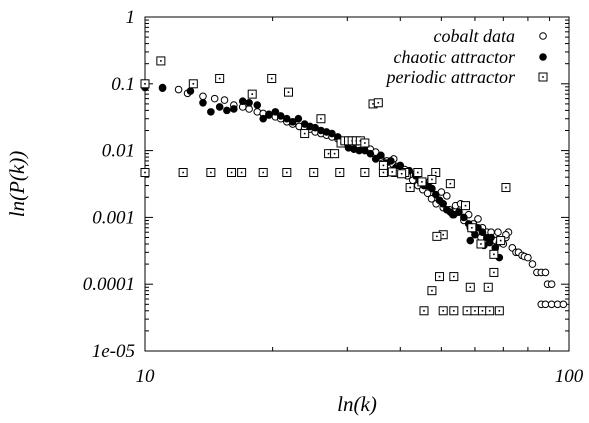 This screenshot has width=589, height=423. What do you see at coordinates (569, 376) in the screenshot?
I see `x-tick-label: 100` at bounding box center [569, 376].